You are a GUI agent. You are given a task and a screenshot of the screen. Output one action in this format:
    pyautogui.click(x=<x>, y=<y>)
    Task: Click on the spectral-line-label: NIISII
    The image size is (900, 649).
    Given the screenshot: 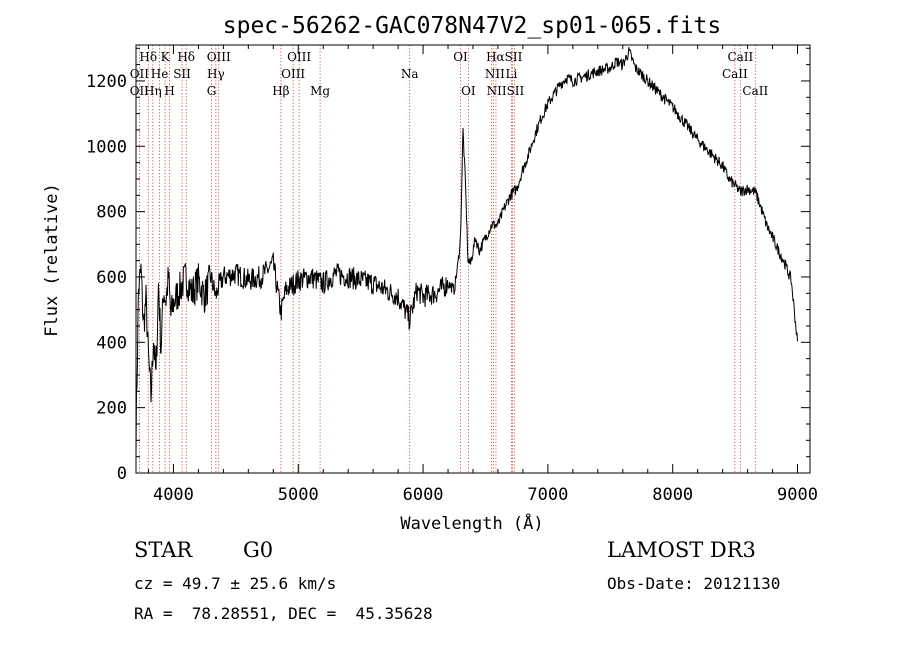 What is the action you would take?
    pyautogui.click(x=506, y=91)
    